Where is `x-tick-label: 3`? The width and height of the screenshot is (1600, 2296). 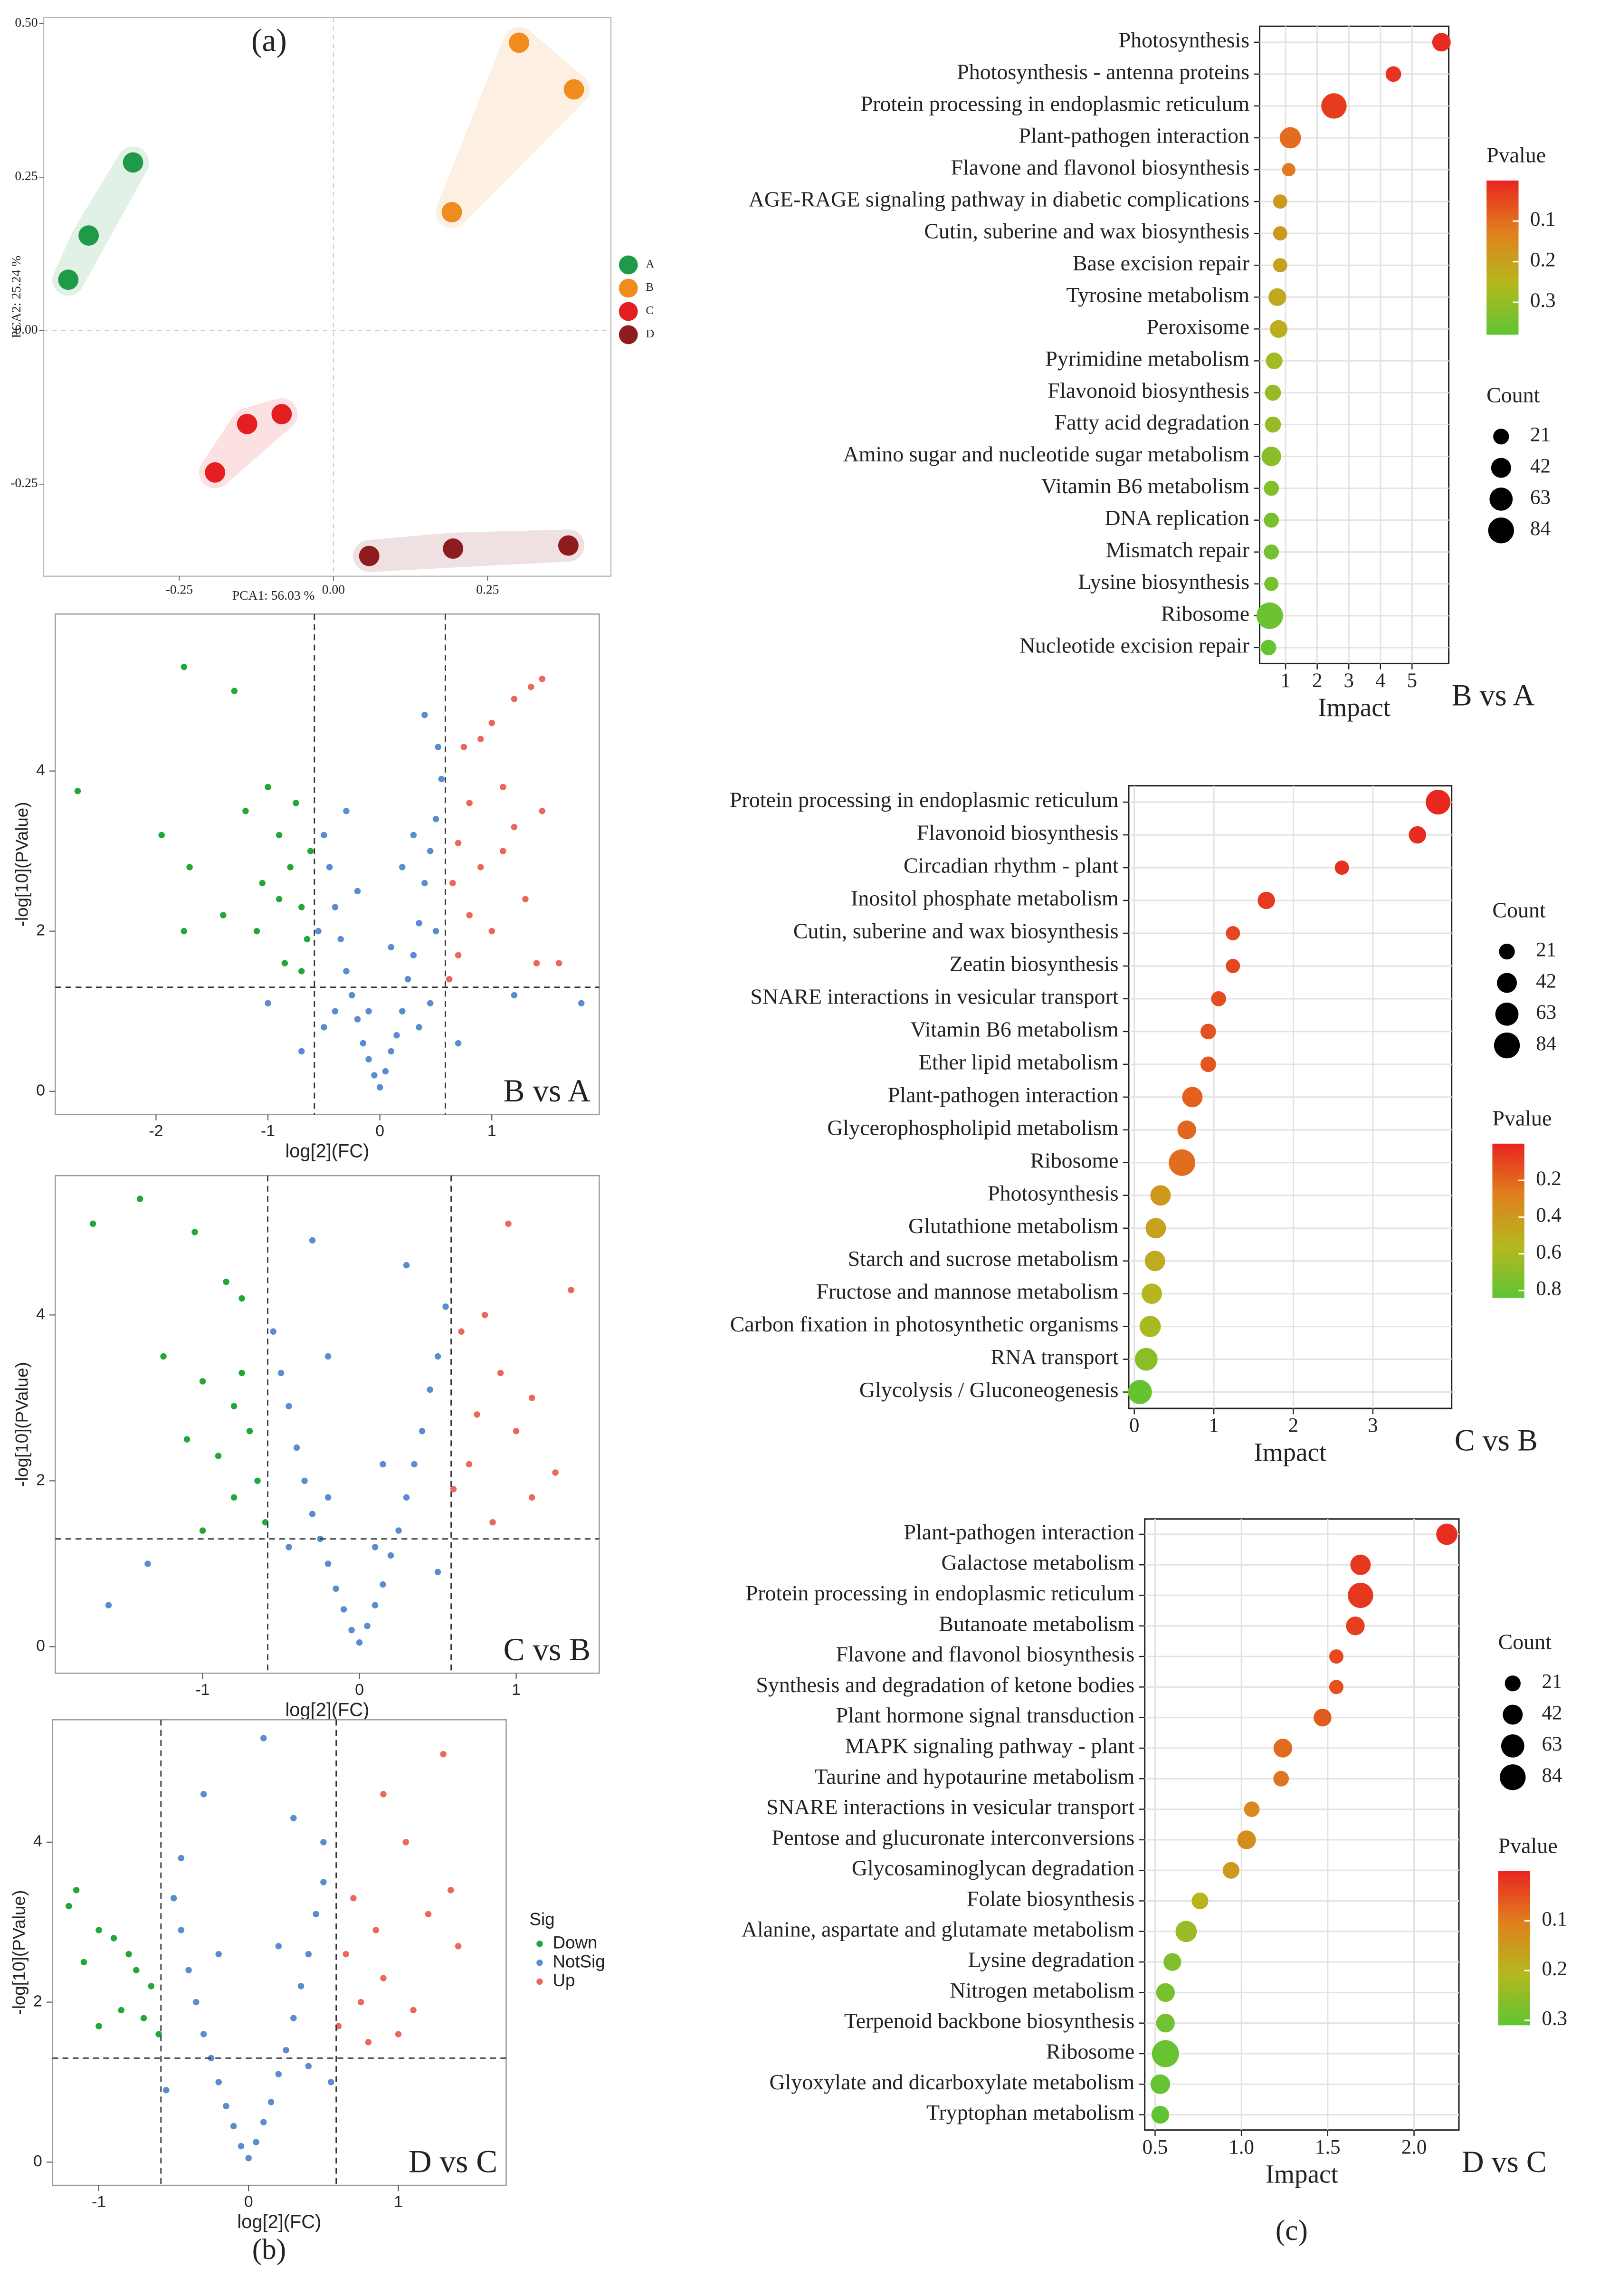
x-tick-label: 3 is located at coordinates (1373, 1426).